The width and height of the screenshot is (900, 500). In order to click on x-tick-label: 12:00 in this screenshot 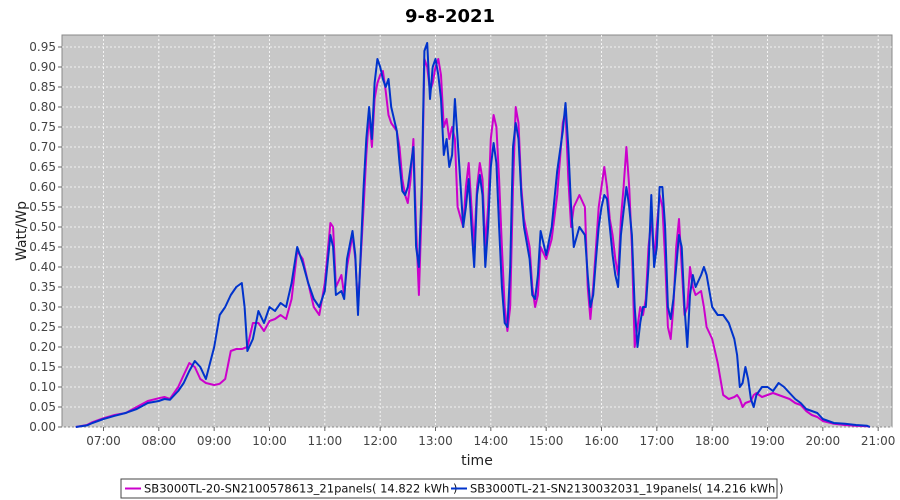, I will do `click(380, 441)`.